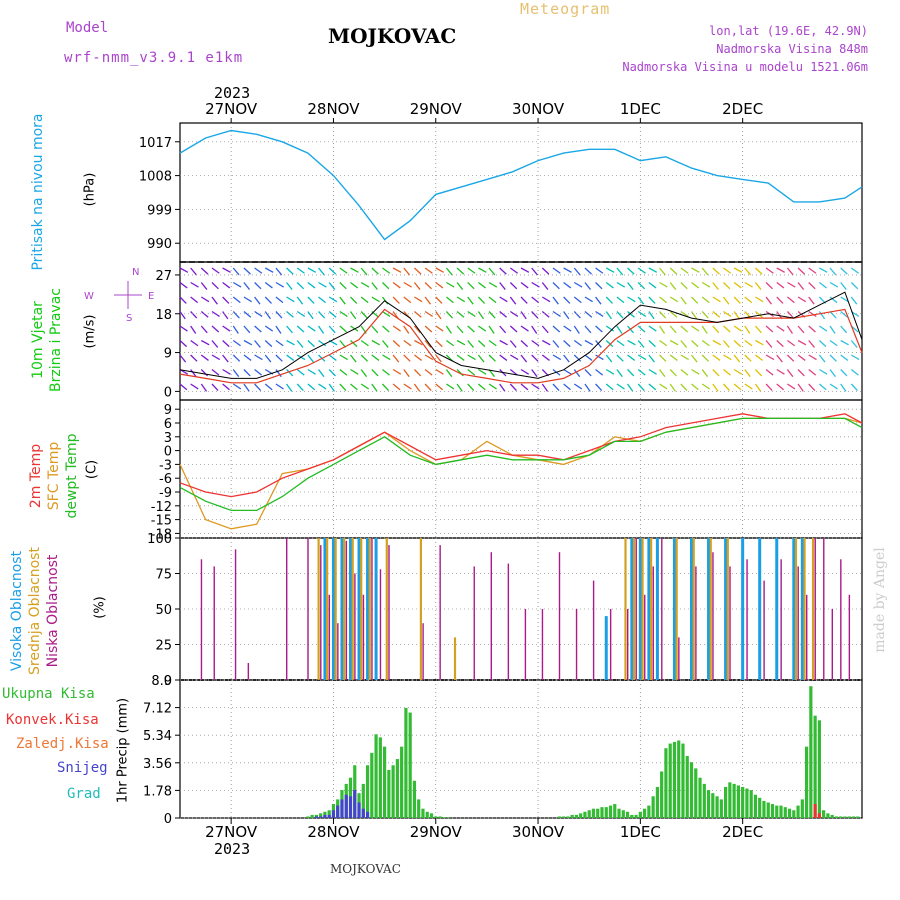 This screenshot has height=900, width=900. What do you see at coordinates (157, 709) in the screenshot?
I see `ytick-label: 7.12` at bounding box center [157, 709].